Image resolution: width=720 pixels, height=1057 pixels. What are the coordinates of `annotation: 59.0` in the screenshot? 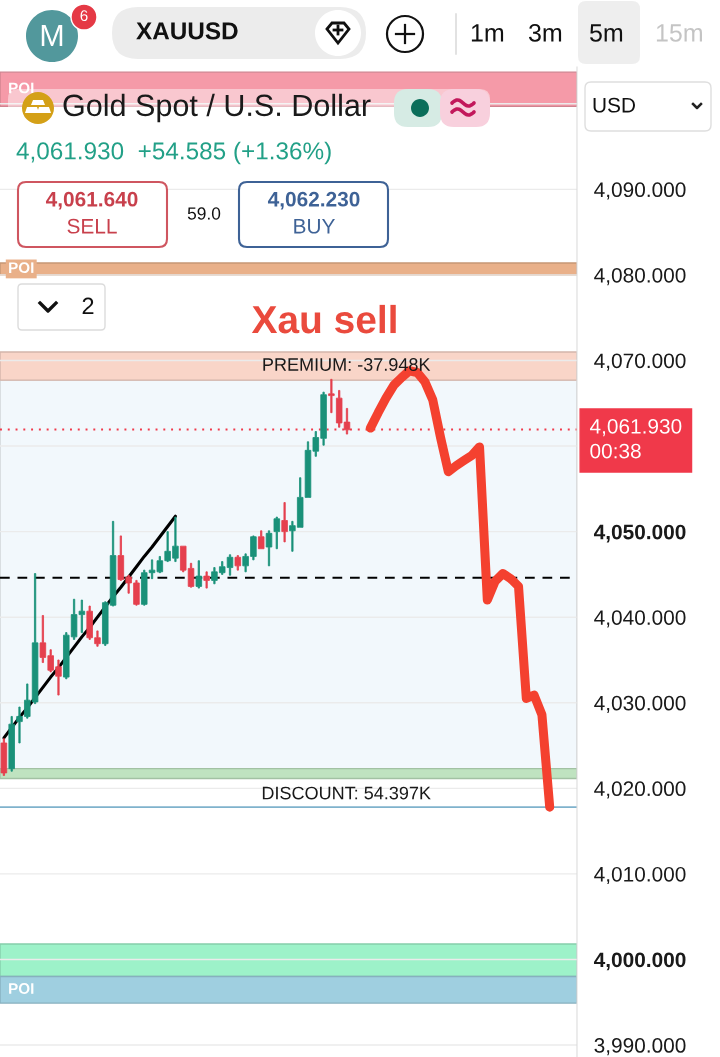 It's located at (204, 213).